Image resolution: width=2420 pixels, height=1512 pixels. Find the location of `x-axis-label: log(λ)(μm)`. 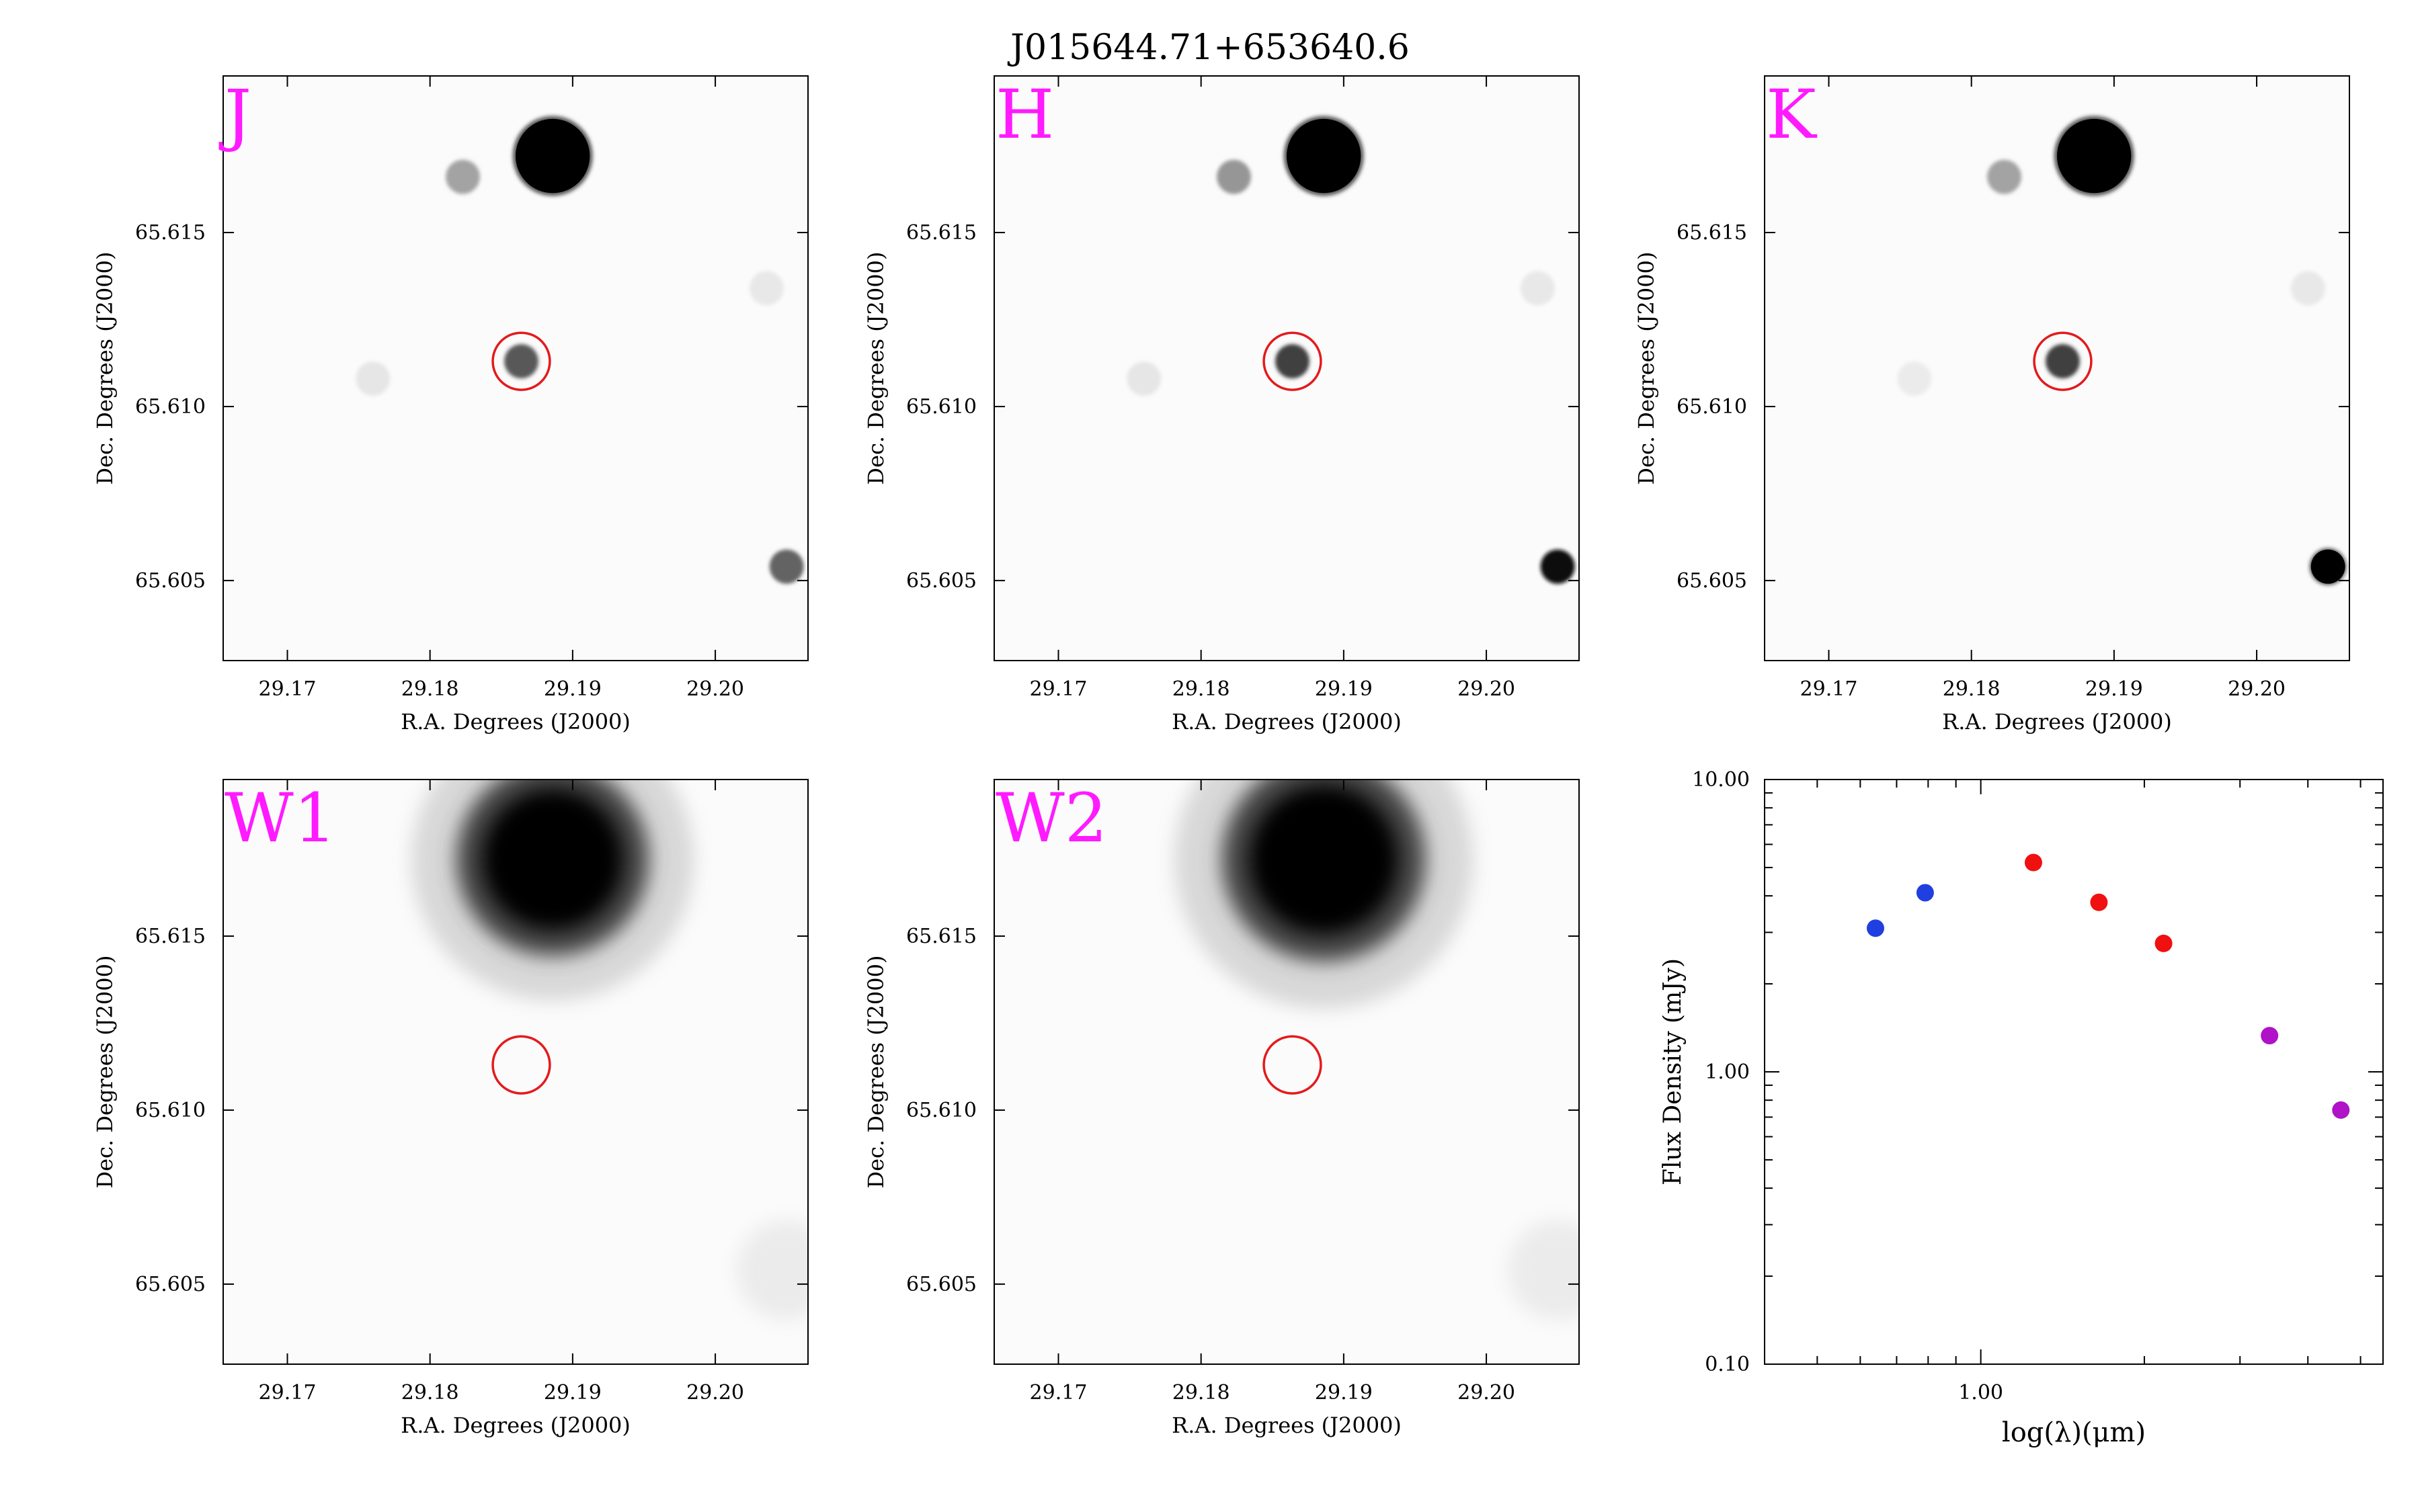

x-axis-label: log(λ)(μm) is located at coordinates (2074, 1432).